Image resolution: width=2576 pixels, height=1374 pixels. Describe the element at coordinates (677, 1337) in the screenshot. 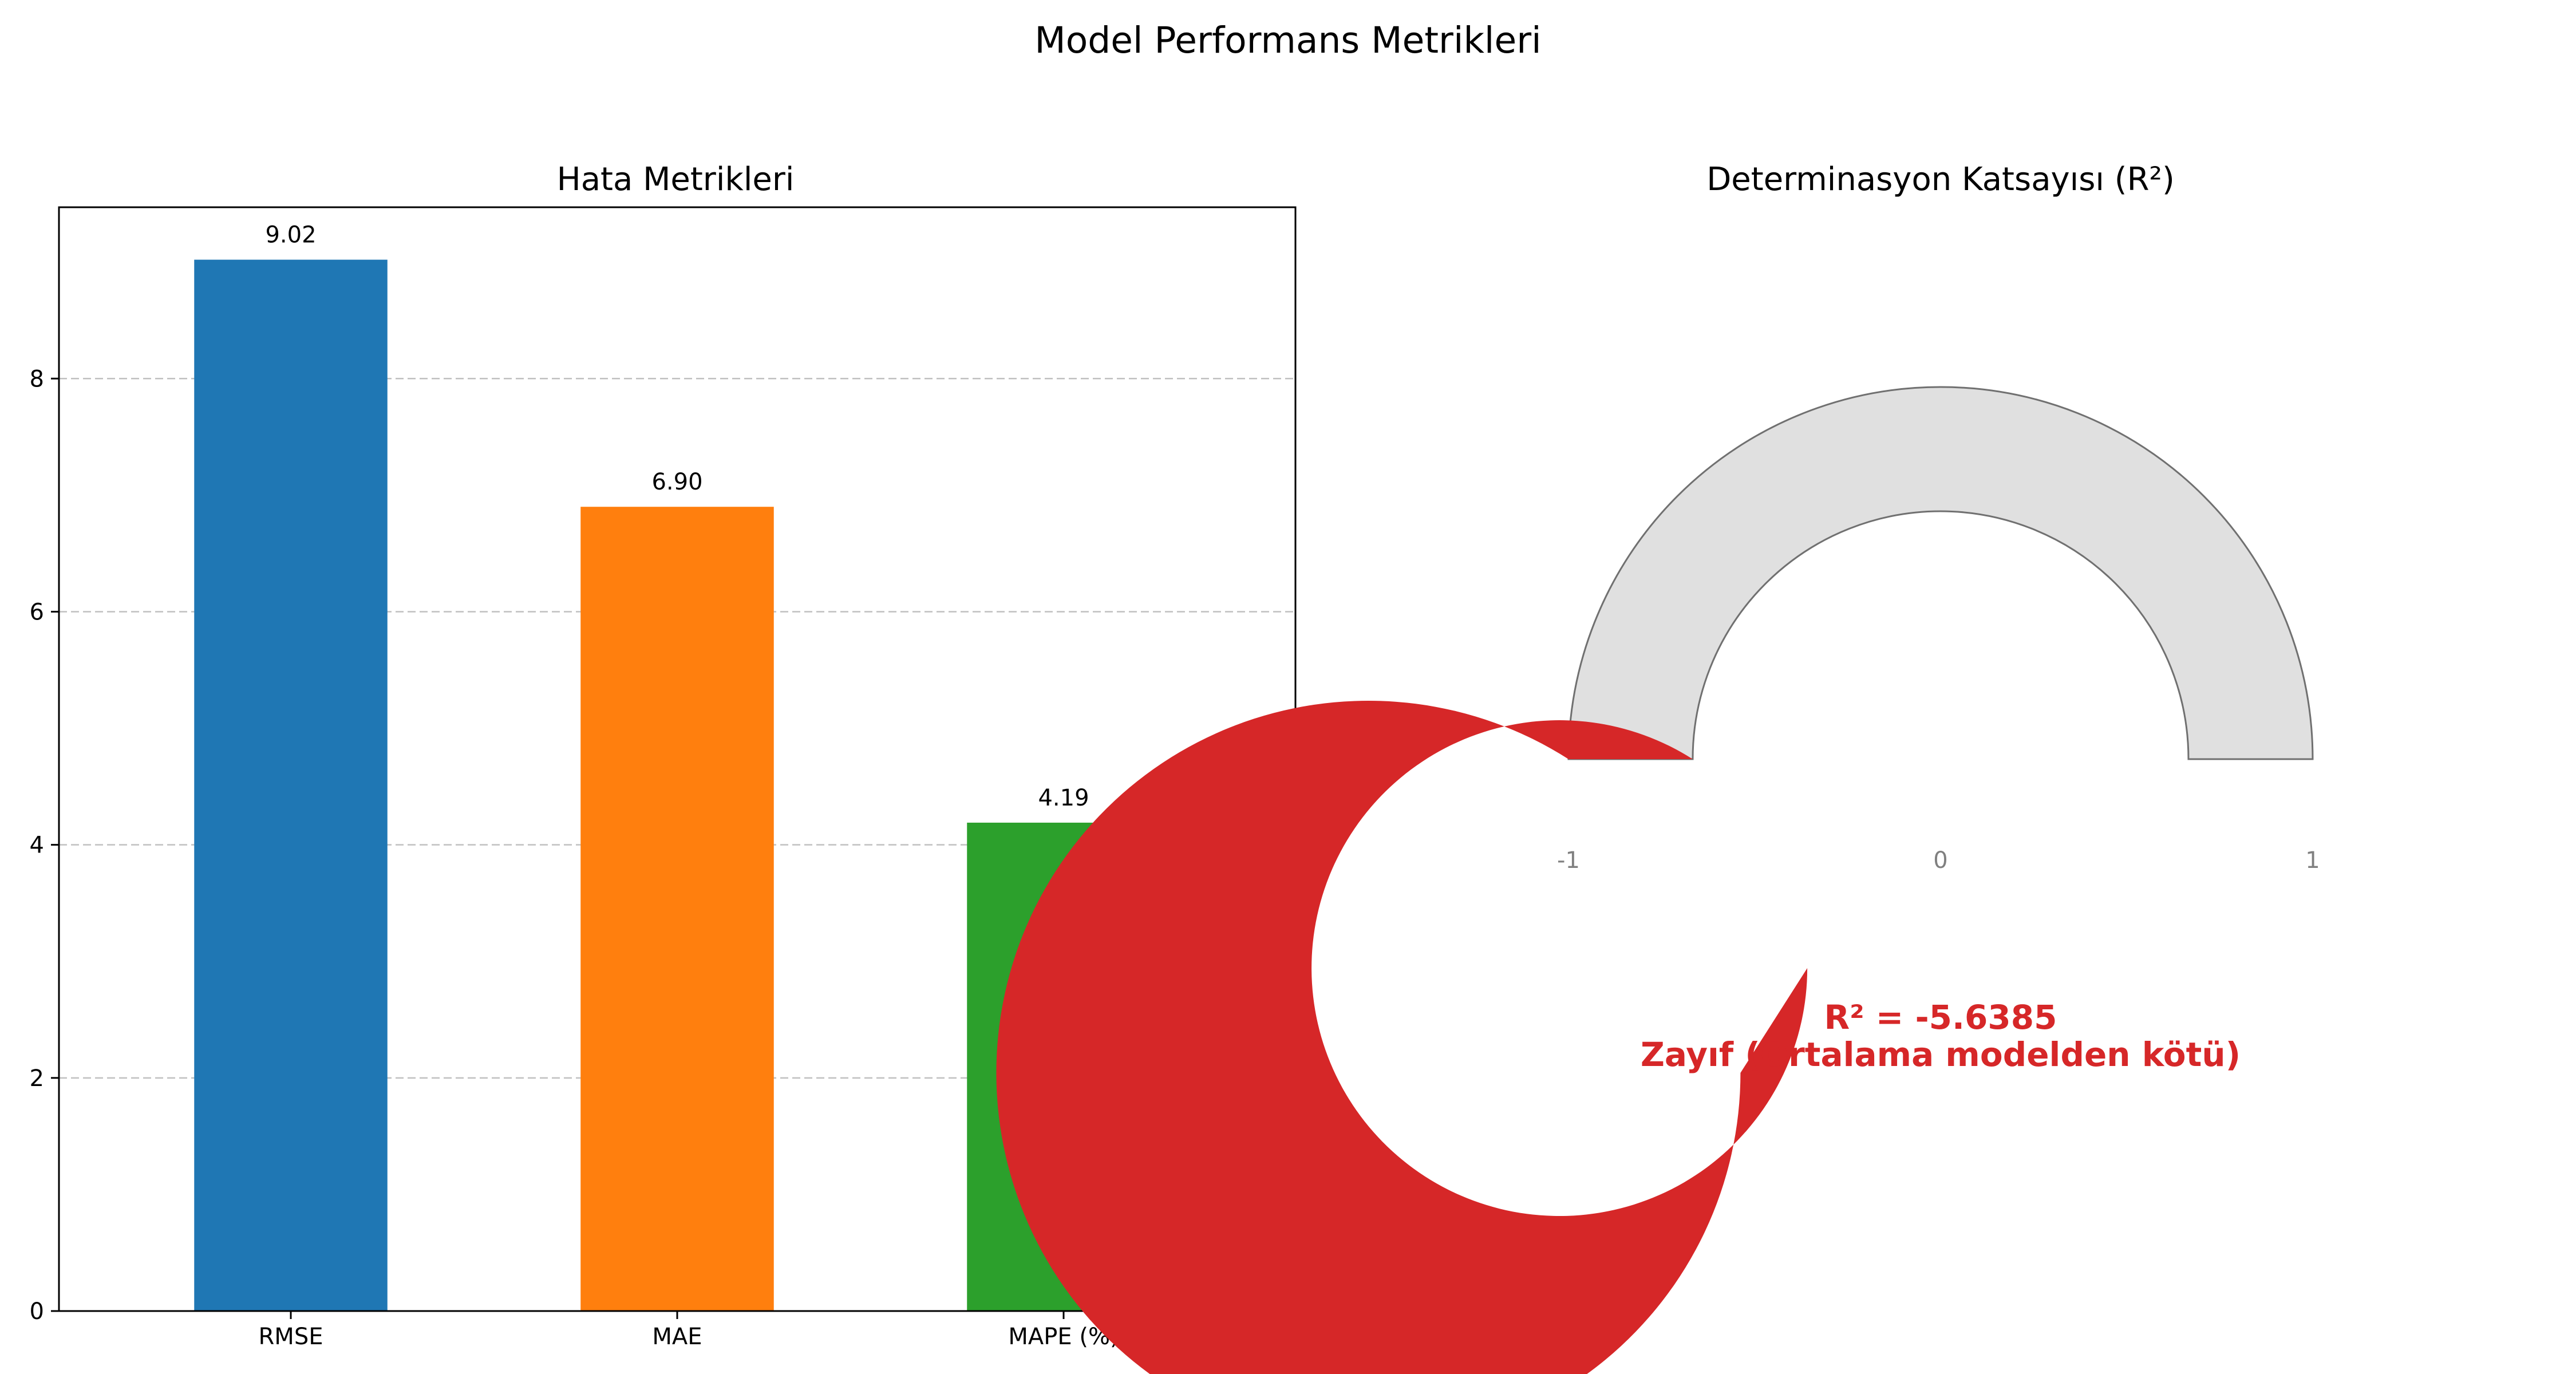

I see `x-tick-label: MAE` at that location.